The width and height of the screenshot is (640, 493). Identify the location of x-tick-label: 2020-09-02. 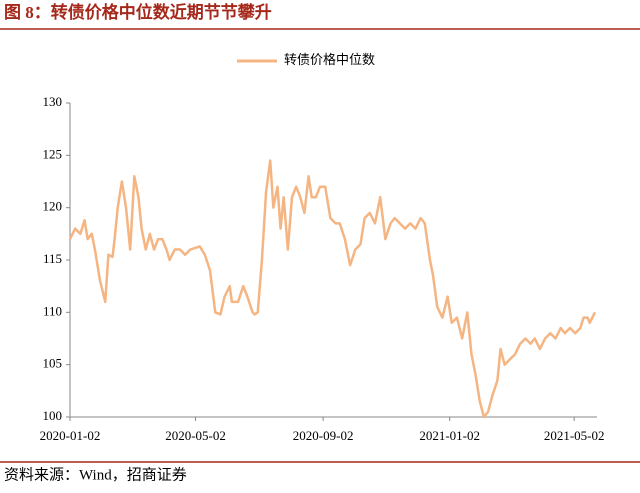
(323, 435).